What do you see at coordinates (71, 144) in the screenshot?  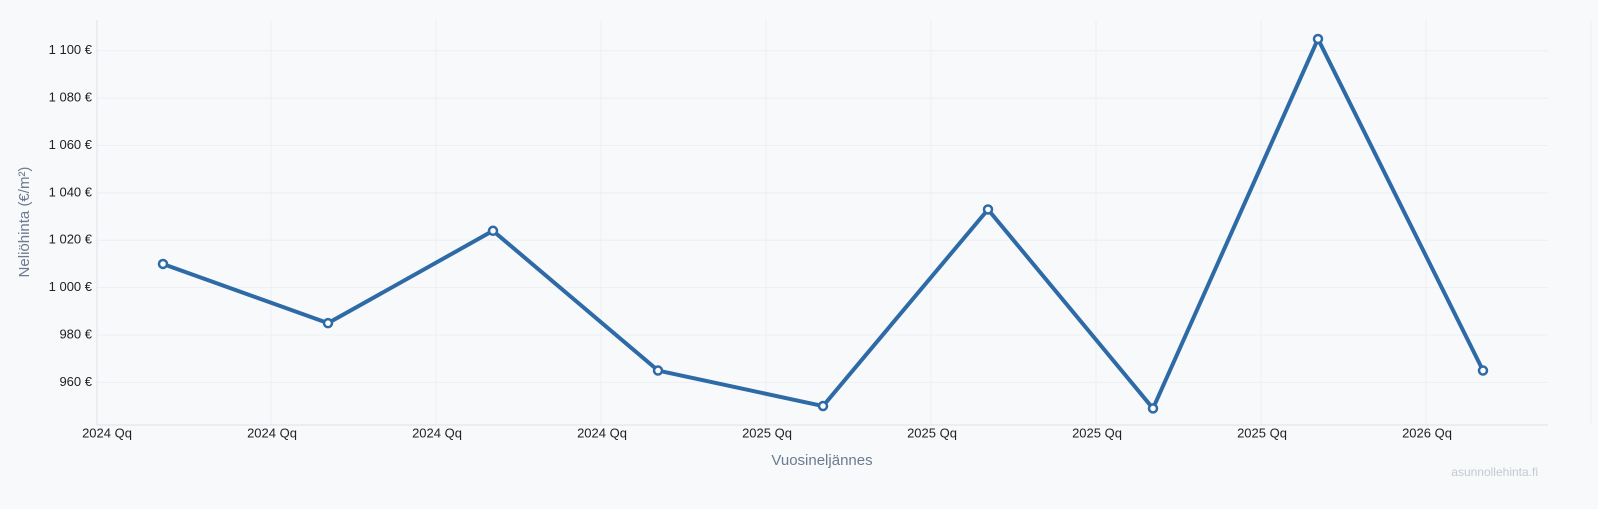 I see `y-tick-label: 1 060 €` at bounding box center [71, 144].